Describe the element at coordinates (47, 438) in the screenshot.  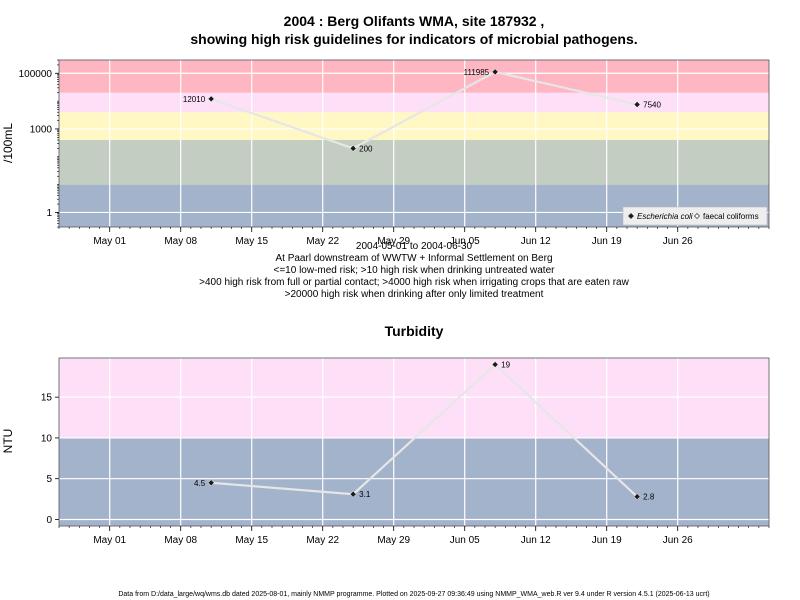
I see `chart2-y-tick-label-3: 10` at that location.